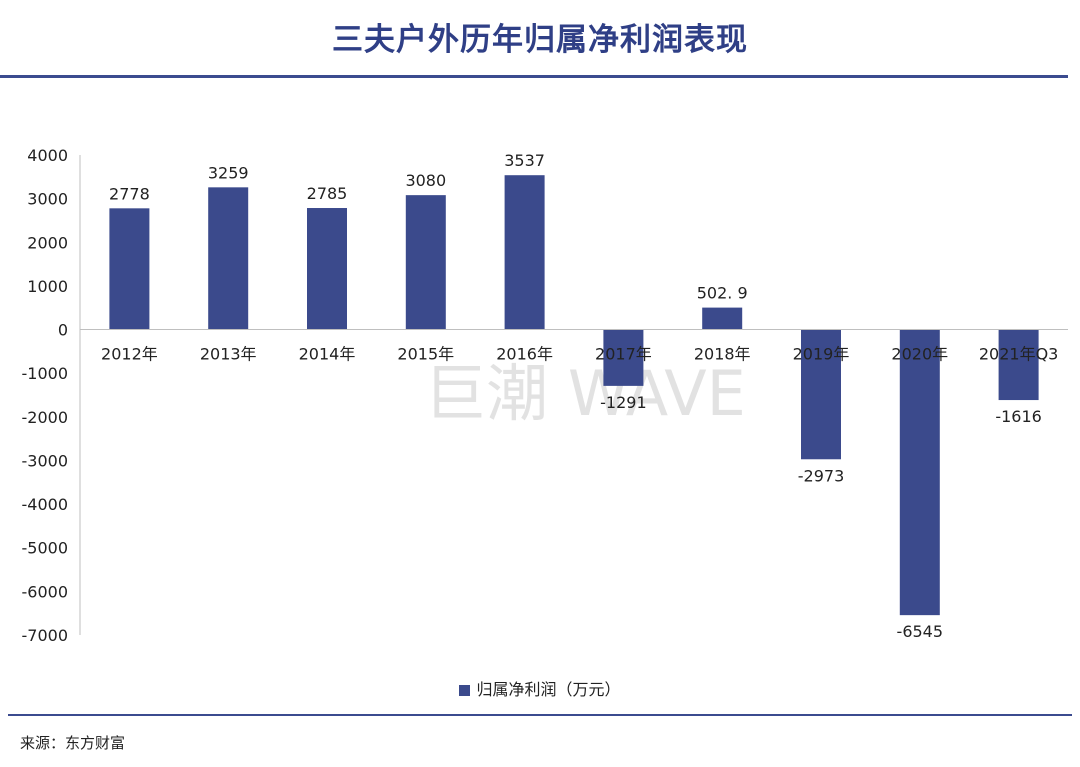 Image resolution: width=1080 pixels, height=767 pixels. I want to click on y-tick-label: -5000, so click(45, 548).